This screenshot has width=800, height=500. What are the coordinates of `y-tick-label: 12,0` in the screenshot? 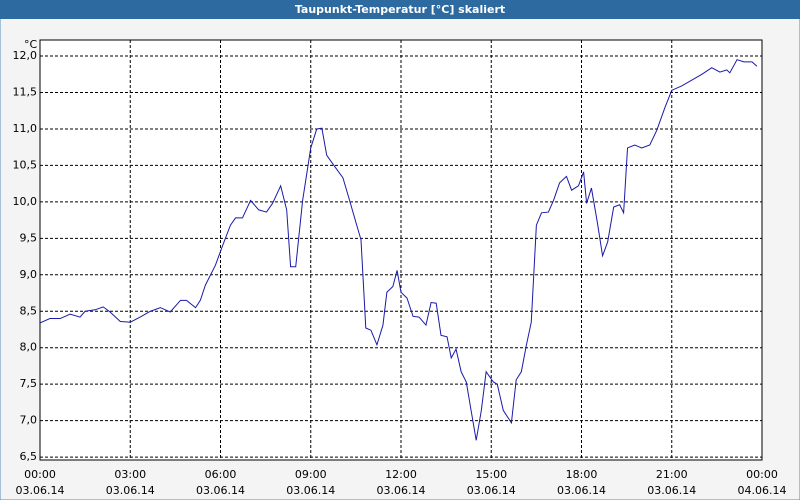 It's located at (25, 55).